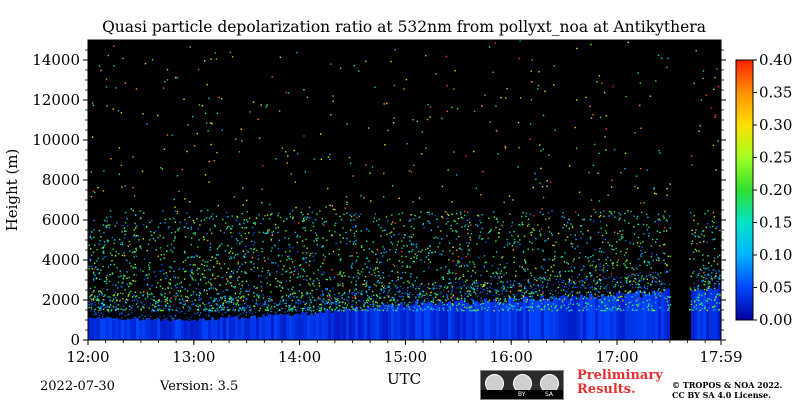 Image resolution: width=800 pixels, height=400 pixels. I want to click on x-axis: 12:00 13:00 14:00 15:00 16:00 17:00 17:59, so click(404, 353).